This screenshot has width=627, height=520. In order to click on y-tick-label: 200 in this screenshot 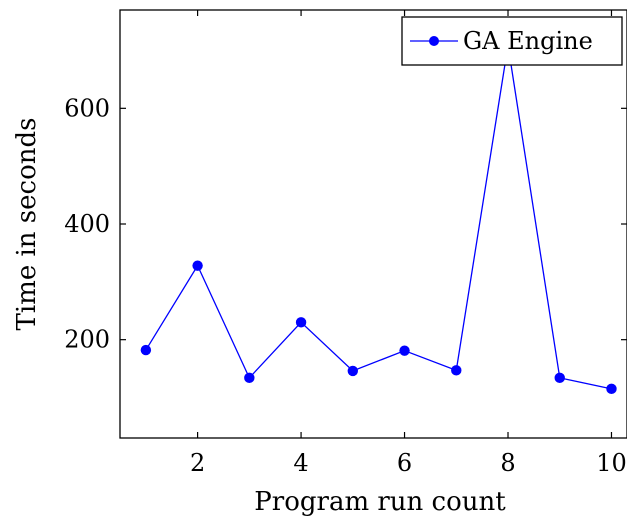, I will do `click(87, 340)`.